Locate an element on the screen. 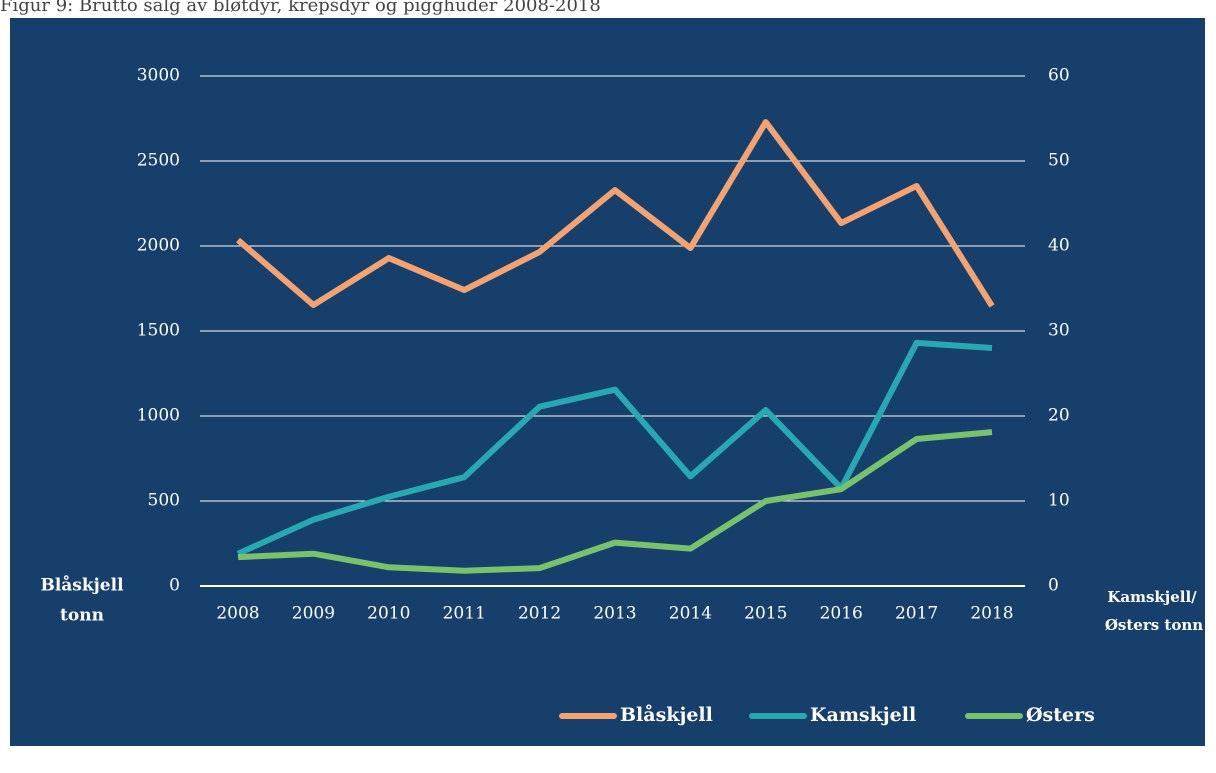 The image size is (1216, 773). y2-tick-label: 60 is located at coordinates (1059, 76).